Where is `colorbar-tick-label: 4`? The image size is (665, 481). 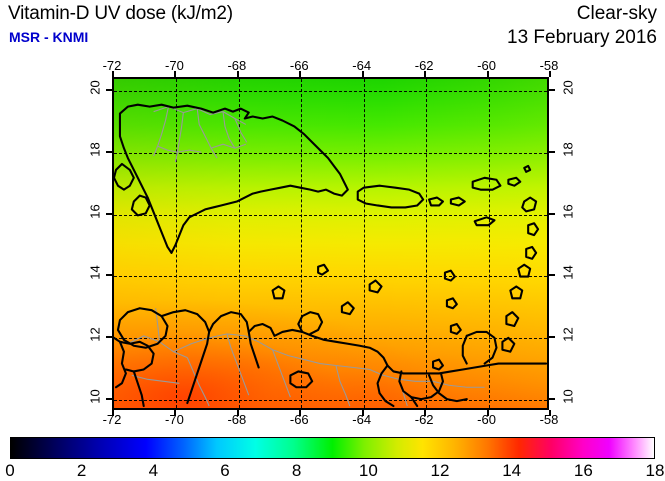 colorbar-tick-label: 4 is located at coordinates (153, 470).